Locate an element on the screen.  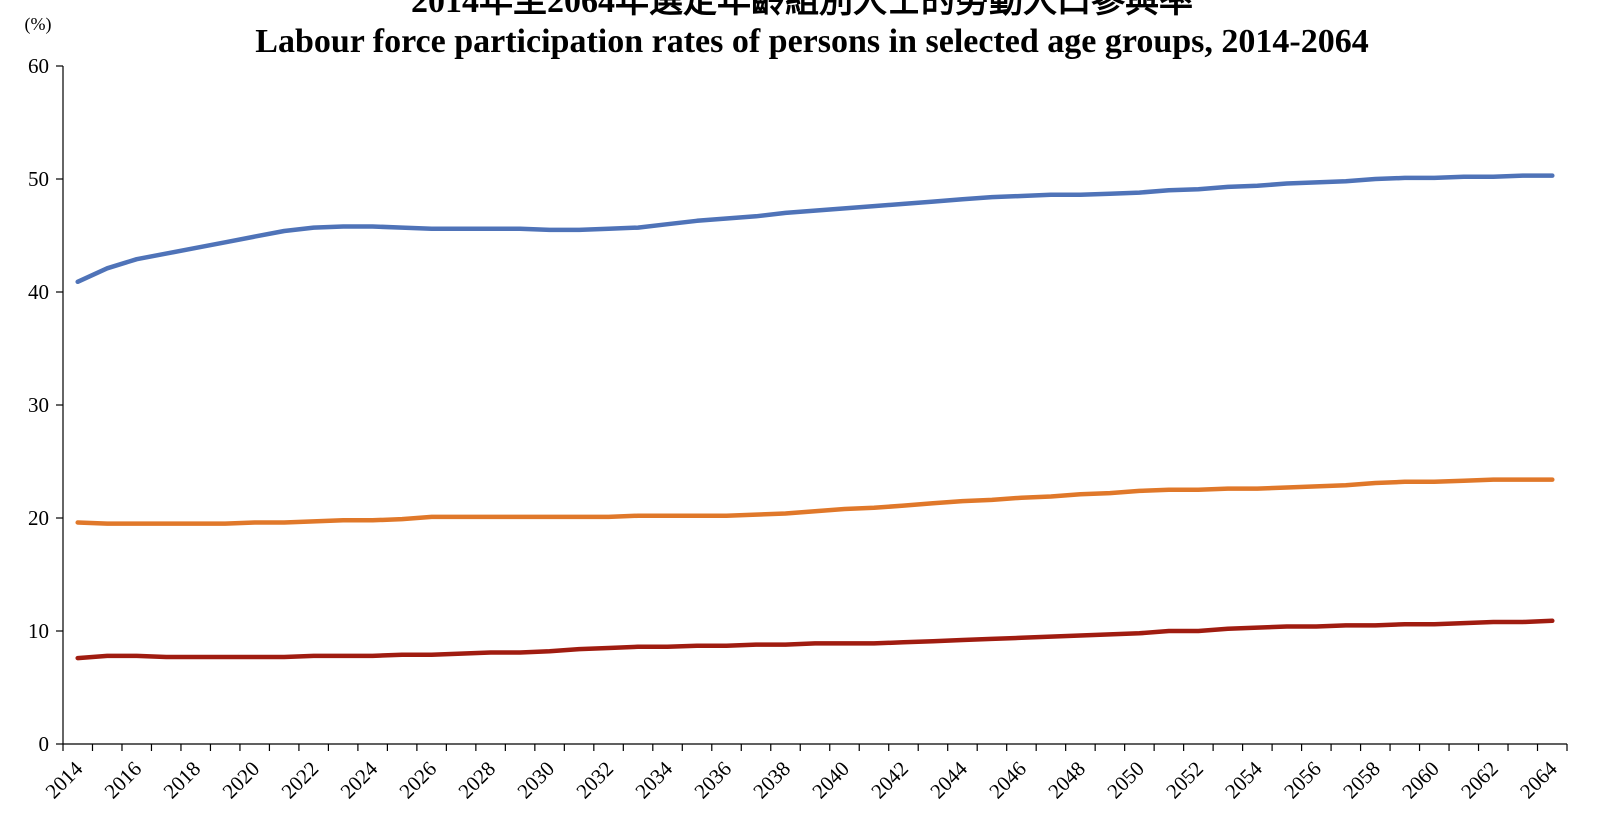
y-tick-label: 10 is located at coordinates (38, 631).